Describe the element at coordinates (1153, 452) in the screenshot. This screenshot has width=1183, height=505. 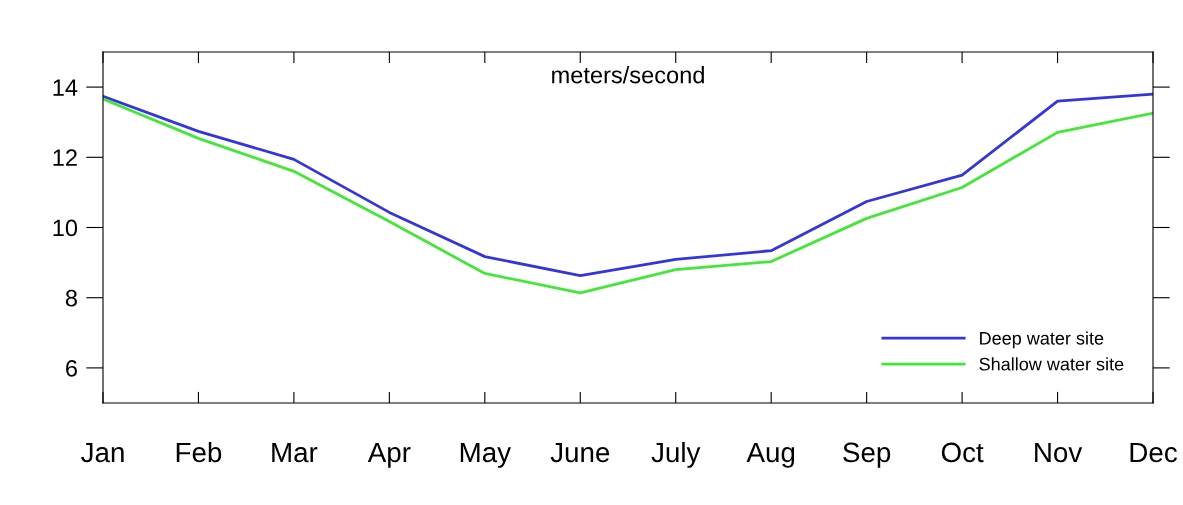
I see `x-tick-label: Dec` at that location.